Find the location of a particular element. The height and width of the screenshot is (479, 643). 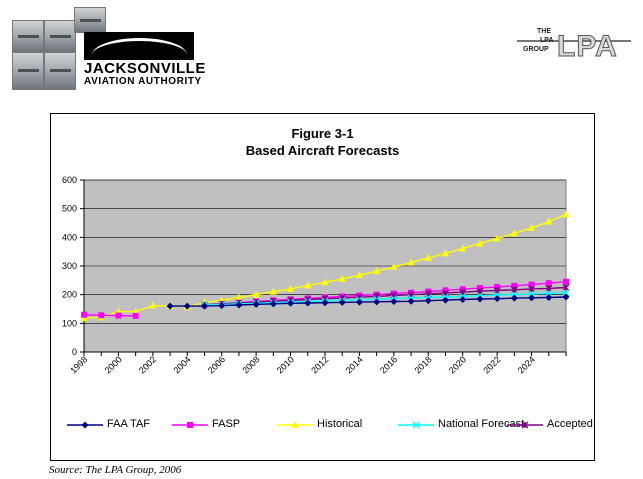

x-tick-label: 2008 is located at coordinates (250, 364).